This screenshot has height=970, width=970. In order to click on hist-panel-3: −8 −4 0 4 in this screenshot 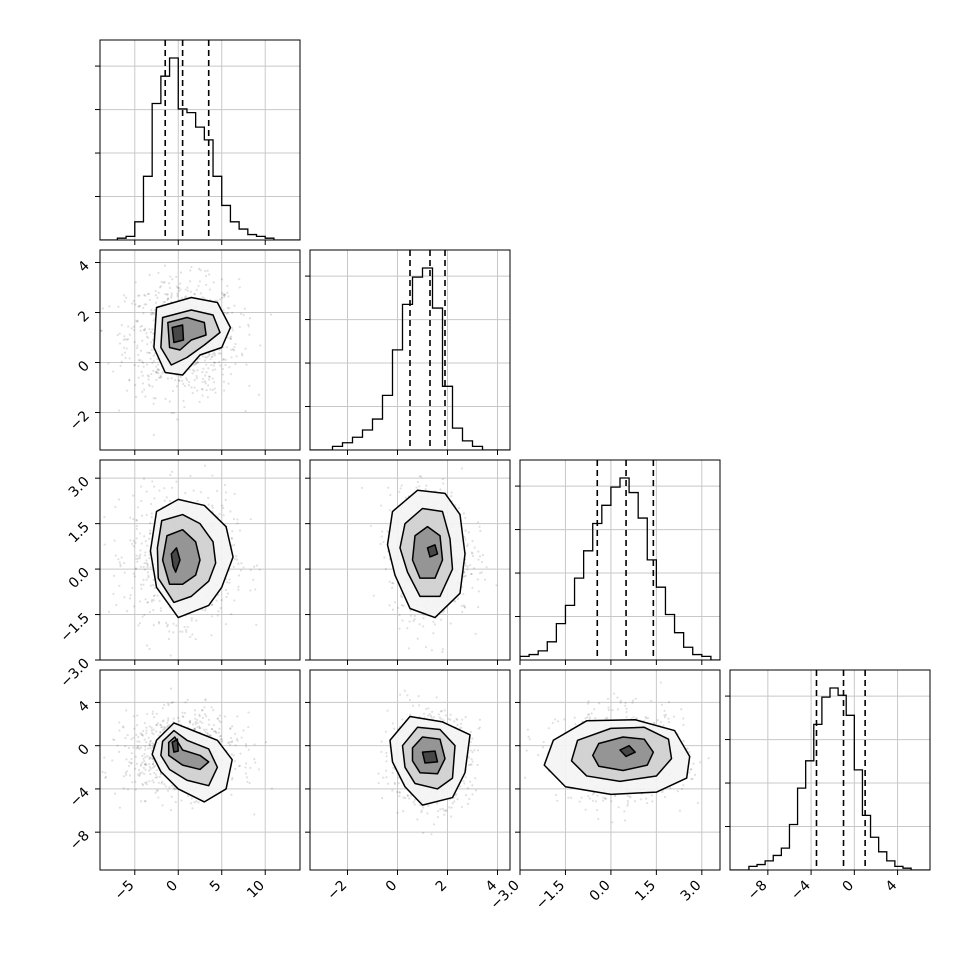, I will do `click(828, 786)`.